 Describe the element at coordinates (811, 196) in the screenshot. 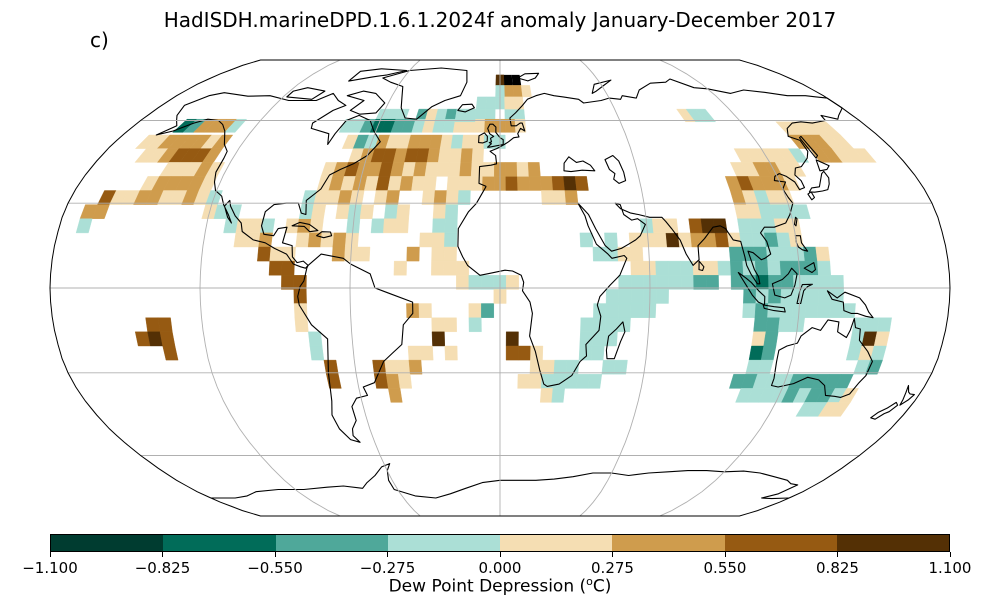

I see `coastline-japan-kyushu` at that location.